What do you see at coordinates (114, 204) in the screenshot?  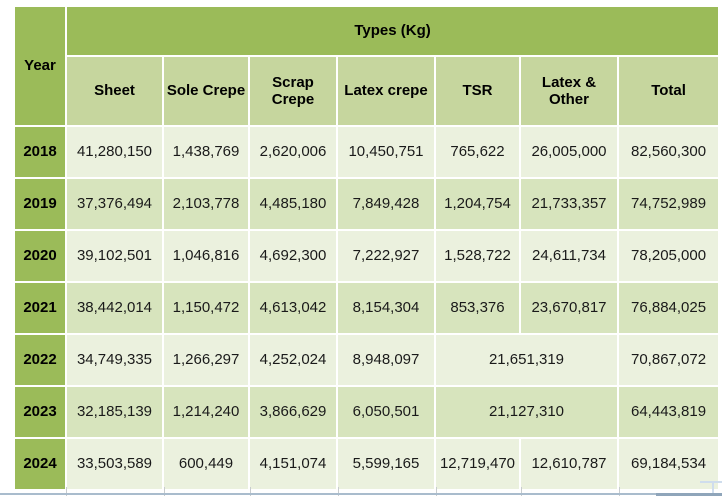 I see `table-cell: 37,376,494` at bounding box center [114, 204].